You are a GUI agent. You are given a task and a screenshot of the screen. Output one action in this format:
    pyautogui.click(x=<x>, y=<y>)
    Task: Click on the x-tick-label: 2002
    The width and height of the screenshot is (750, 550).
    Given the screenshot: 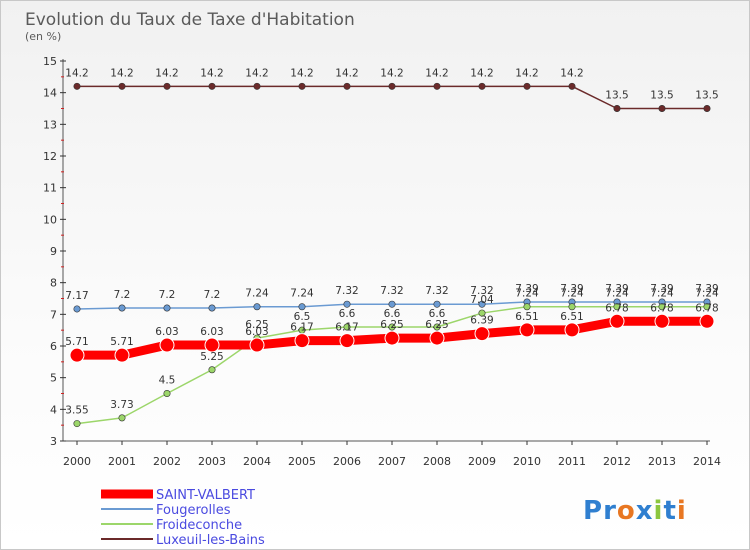 What is the action you would take?
    pyautogui.click(x=167, y=461)
    